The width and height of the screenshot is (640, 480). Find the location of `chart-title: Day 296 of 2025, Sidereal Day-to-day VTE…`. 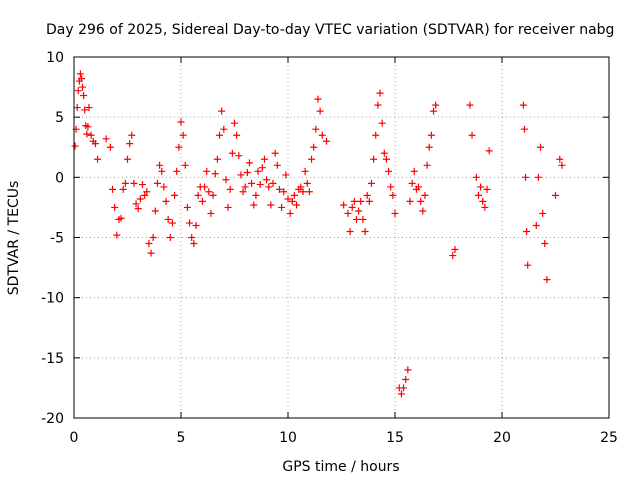

chart-title: Day 296 of 2025, Sidereal Day-to-day VTE… is located at coordinates (330, 30).